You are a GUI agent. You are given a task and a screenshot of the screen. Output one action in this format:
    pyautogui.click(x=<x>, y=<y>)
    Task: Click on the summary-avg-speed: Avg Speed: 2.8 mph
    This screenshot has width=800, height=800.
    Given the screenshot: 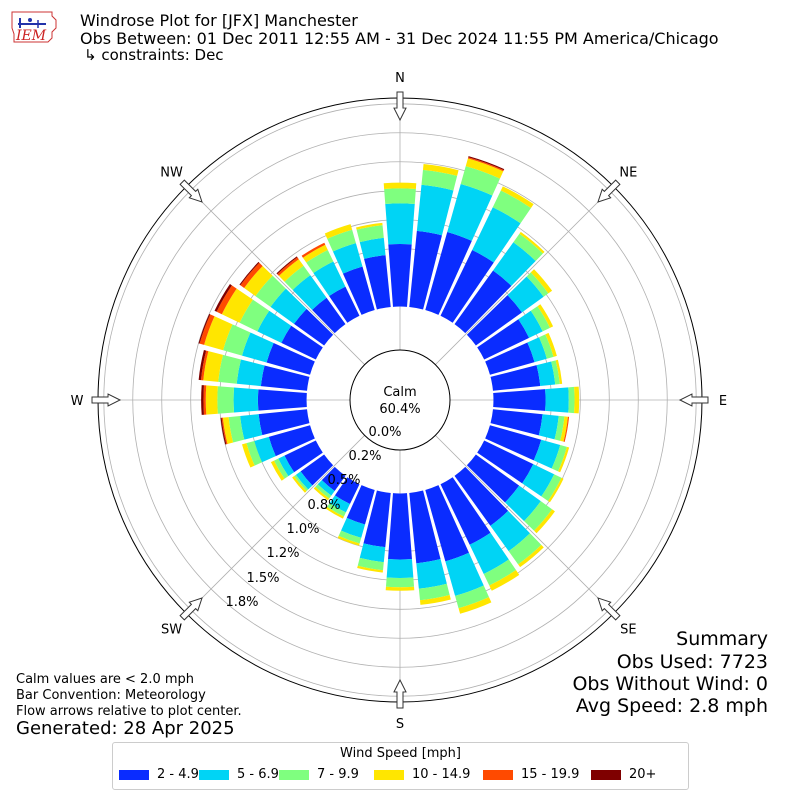 What is the action you would take?
    pyautogui.click(x=671, y=706)
    